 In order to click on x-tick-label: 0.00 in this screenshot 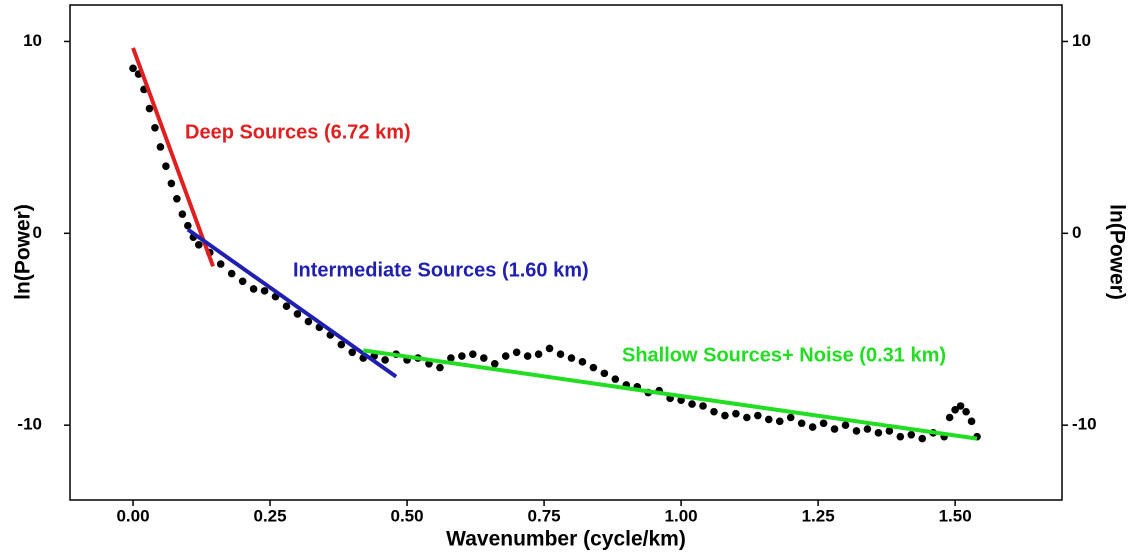, I will do `click(132, 515)`.